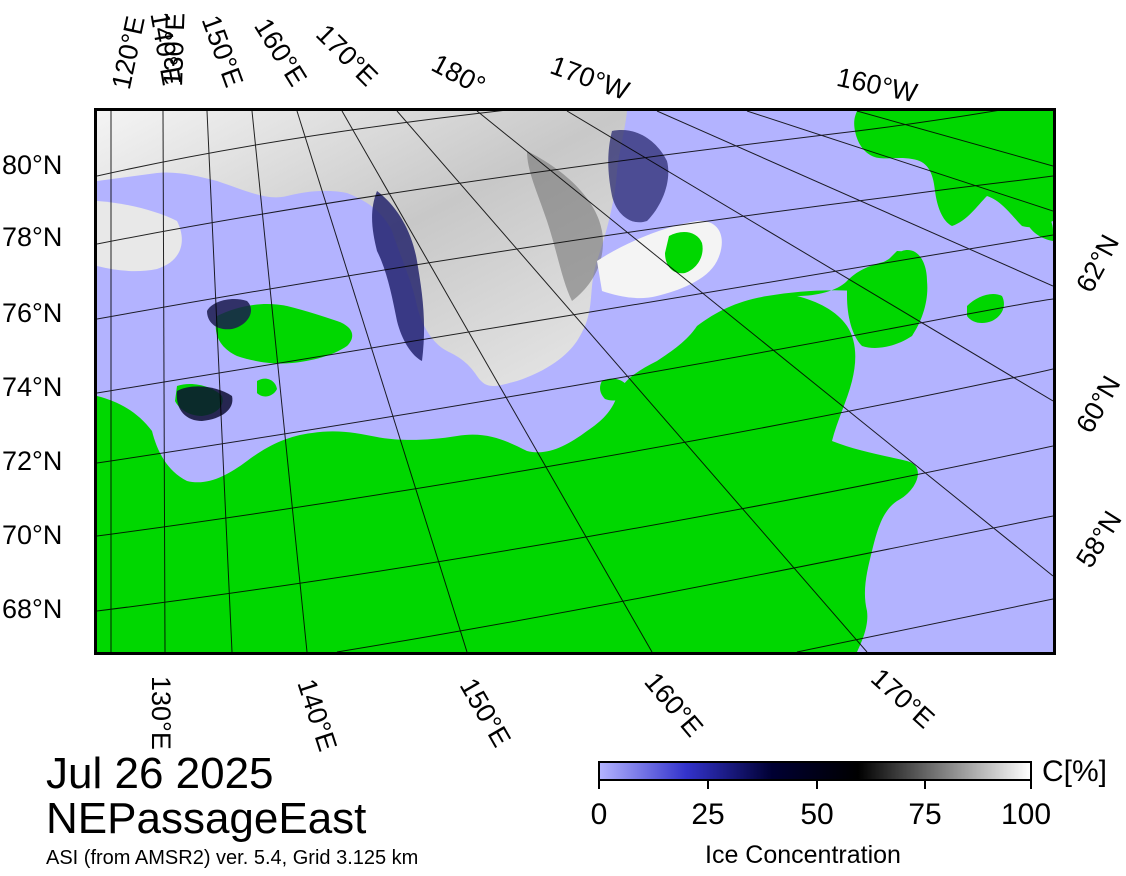 The image size is (1126, 876). Describe the element at coordinates (708, 814) in the screenshot. I see `colorbar-tick-label: 25` at that location.